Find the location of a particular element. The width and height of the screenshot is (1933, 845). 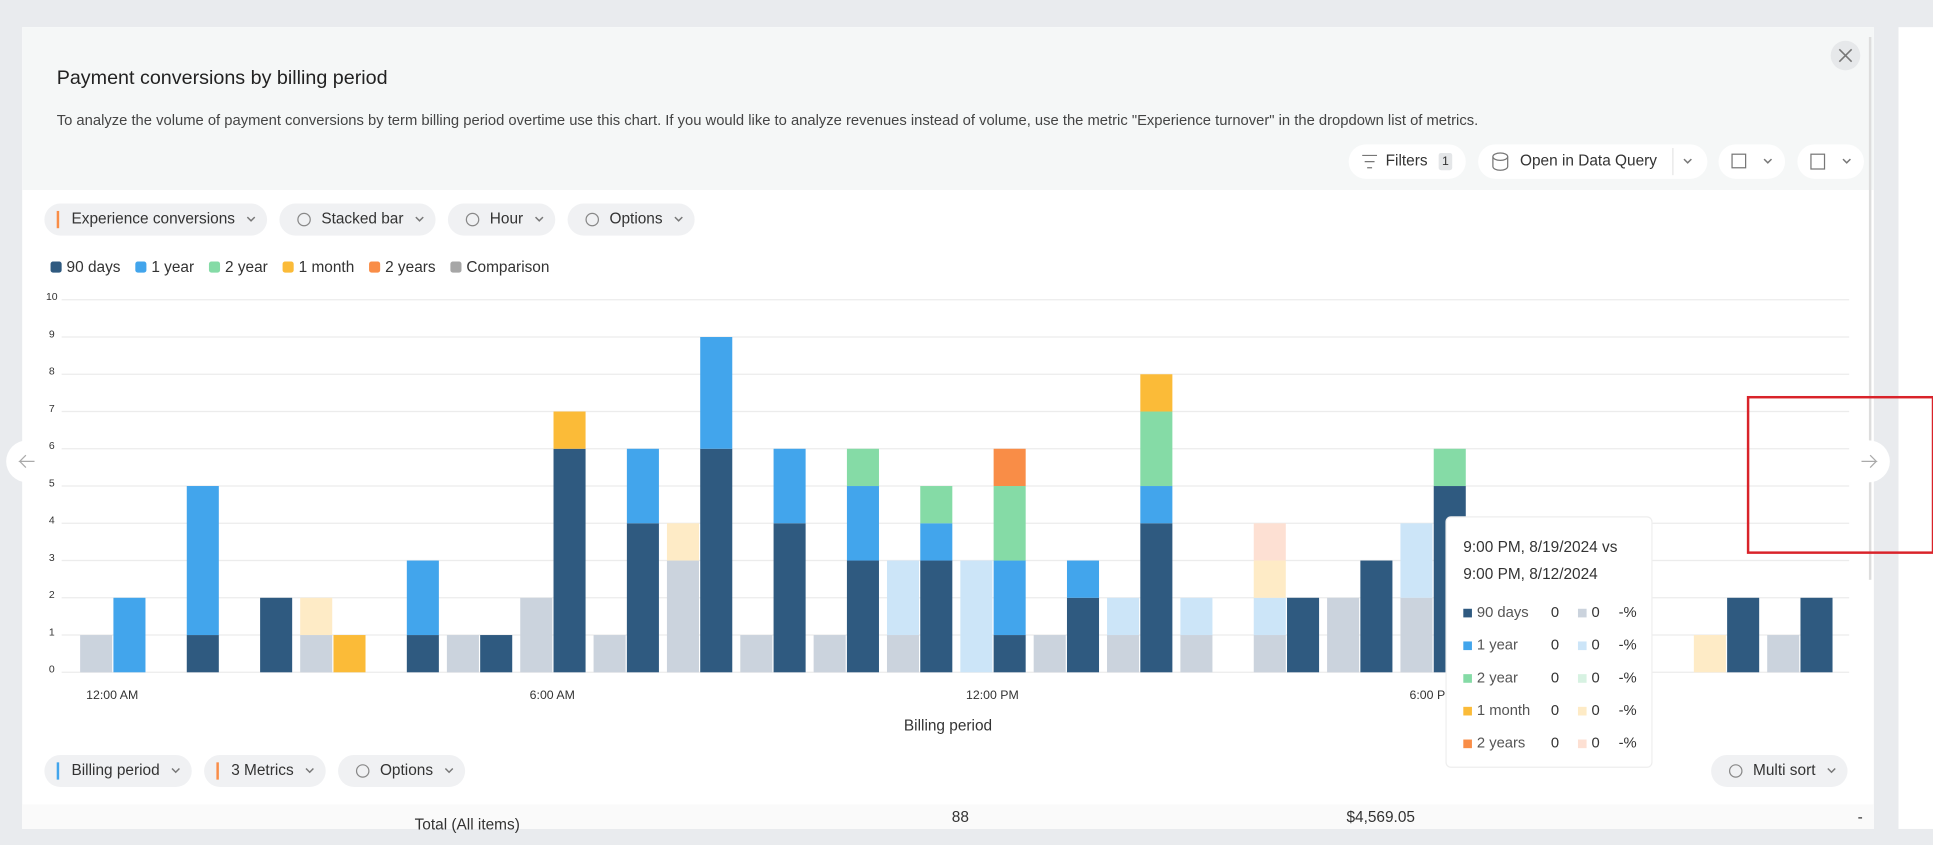

chip-label: Billing period is located at coordinates (116, 770).